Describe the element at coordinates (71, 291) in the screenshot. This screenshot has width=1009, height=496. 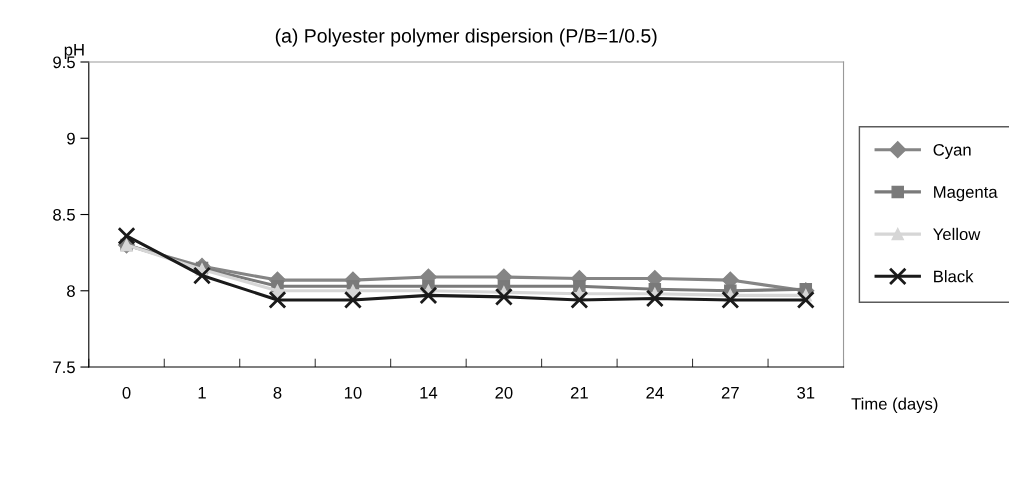
I see `y-tick-label: 8` at that location.